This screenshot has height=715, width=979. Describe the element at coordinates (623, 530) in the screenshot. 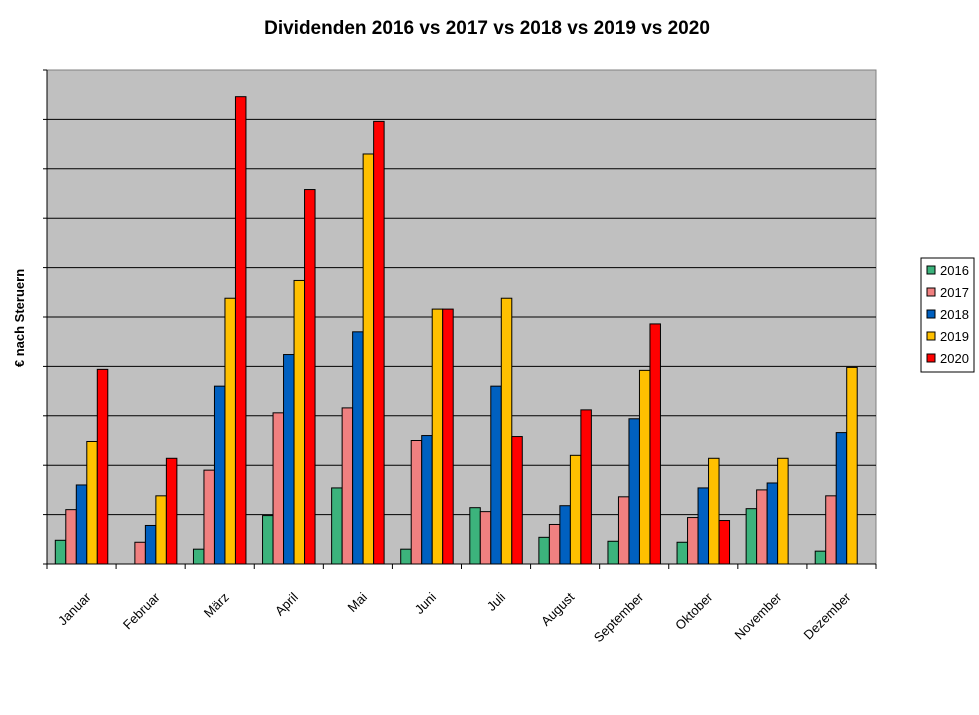

I see `bar-2017-September` at that location.